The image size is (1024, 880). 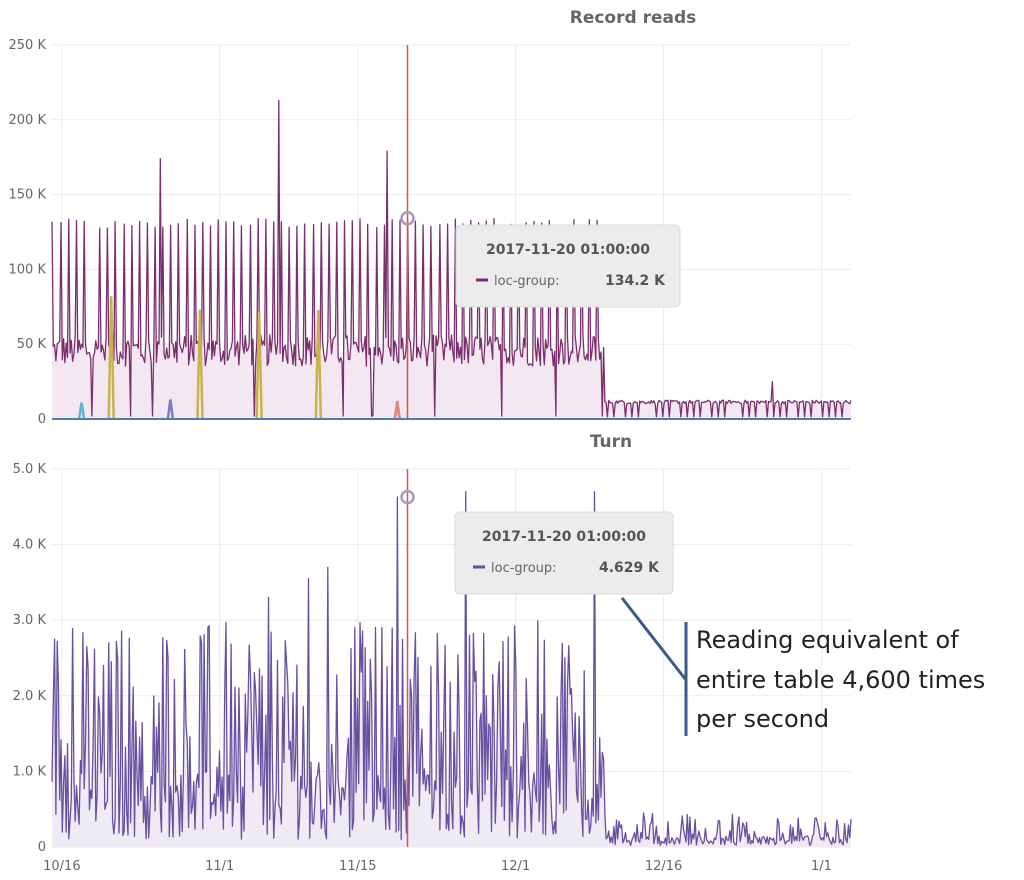 I want to click on y-tick-label: 2.0 K, so click(x=30, y=696).